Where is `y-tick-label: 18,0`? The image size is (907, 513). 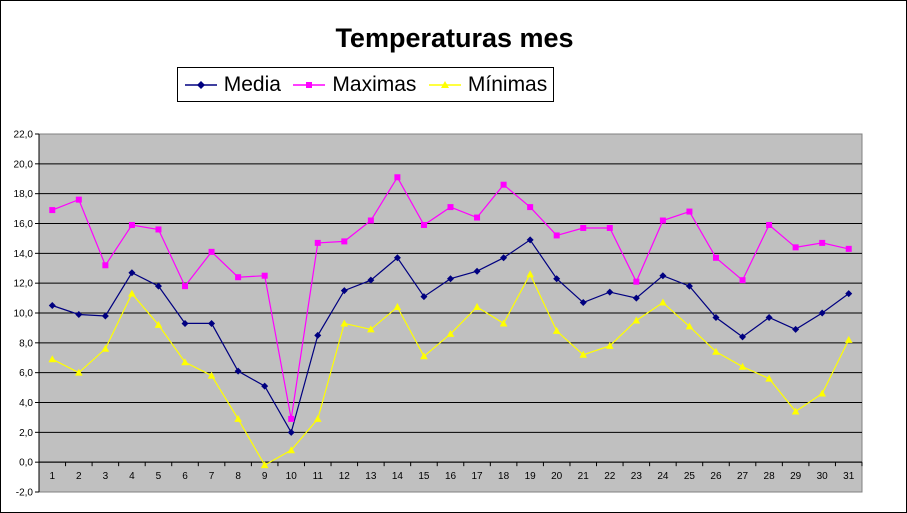 y-tick-label: 18,0 is located at coordinates (24, 194).